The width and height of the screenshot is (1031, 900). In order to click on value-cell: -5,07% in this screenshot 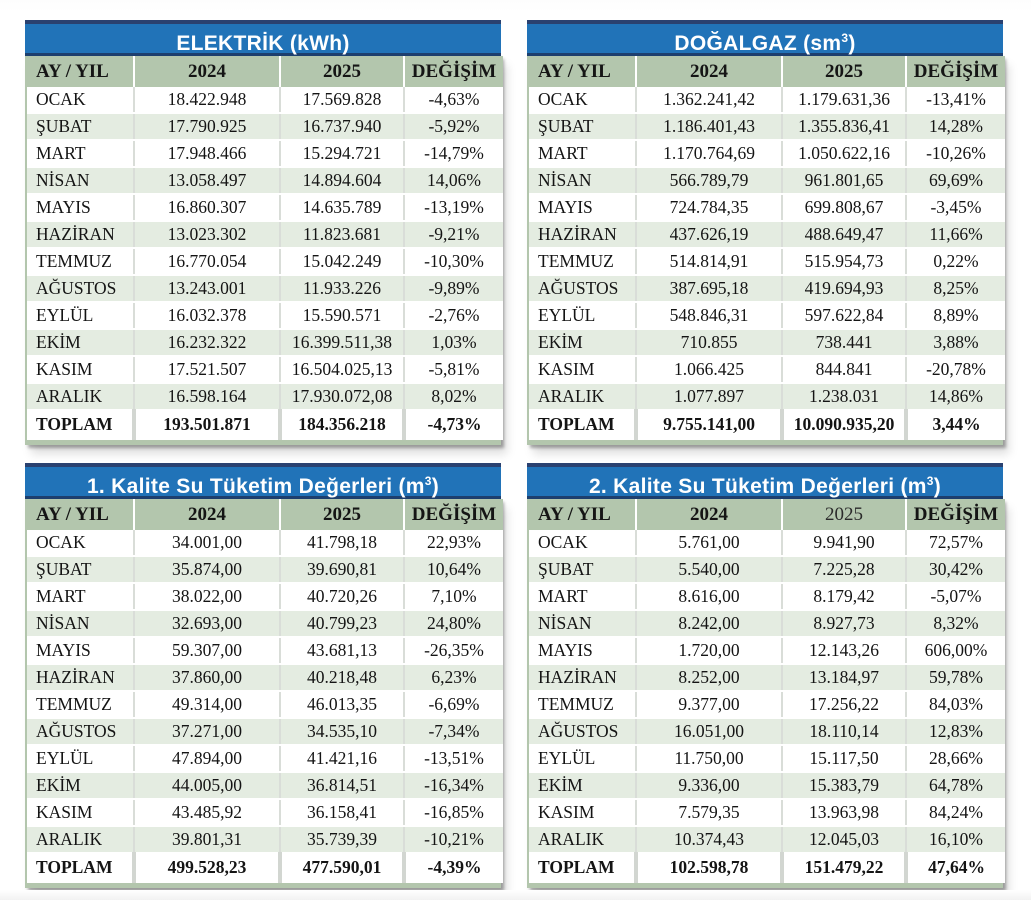, I will do `click(955, 597)`.